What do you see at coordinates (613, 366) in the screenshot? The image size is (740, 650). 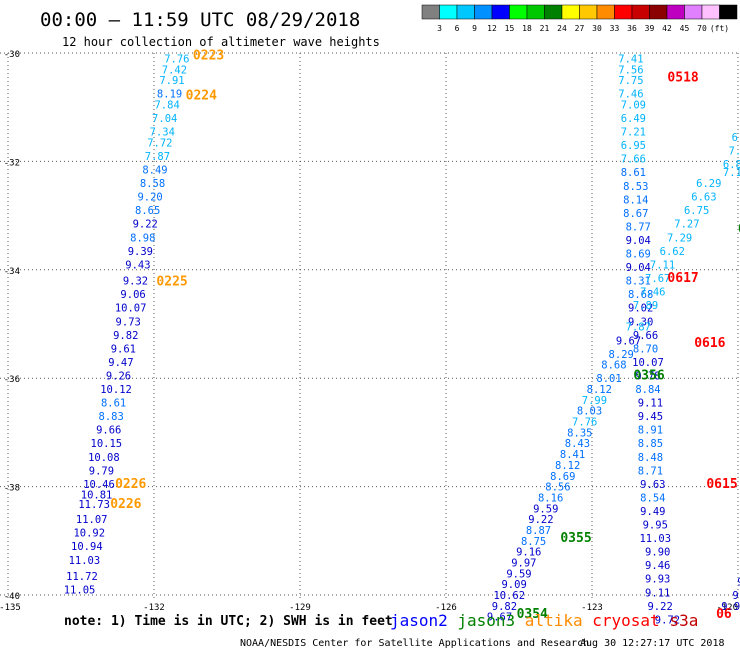 I see `wave-height-label: 8.68` at bounding box center [613, 366].